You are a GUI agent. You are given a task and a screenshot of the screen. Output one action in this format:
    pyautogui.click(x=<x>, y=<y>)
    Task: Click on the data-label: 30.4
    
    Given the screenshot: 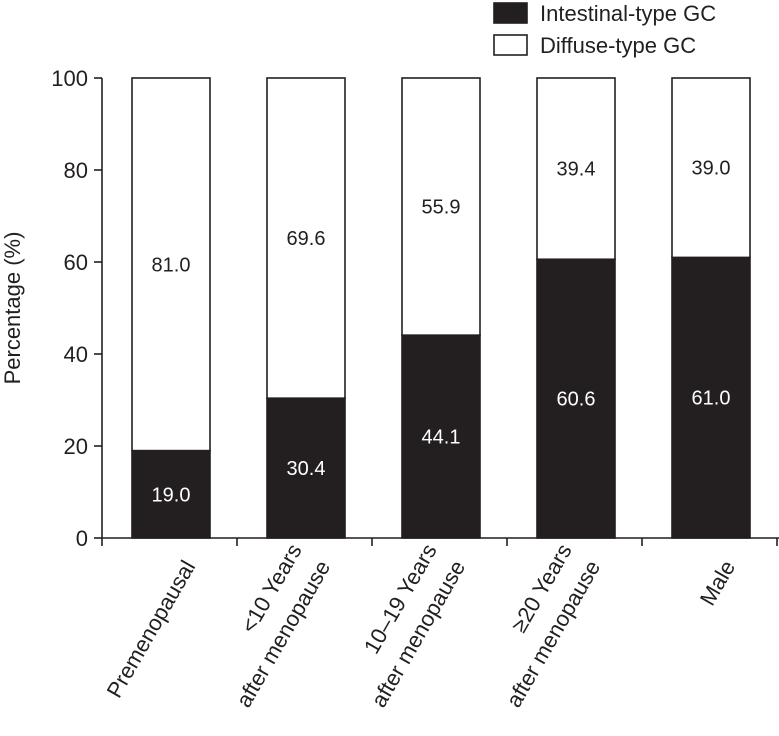 What is the action you would take?
    pyautogui.click(x=306, y=469)
    